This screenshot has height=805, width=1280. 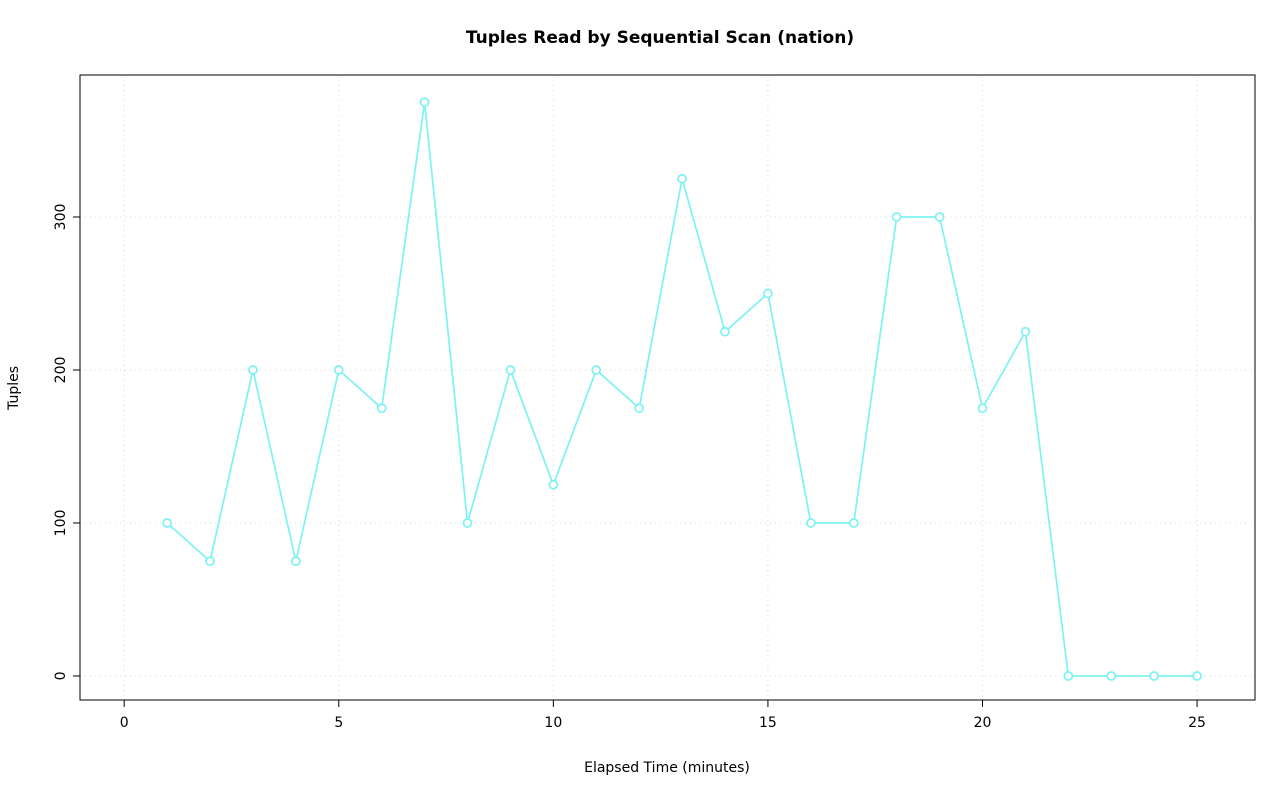 What do you see at coordinates (61, 523) in the screenshot?
I see `y-tick-label: 100` at bounding box center [61, 523].